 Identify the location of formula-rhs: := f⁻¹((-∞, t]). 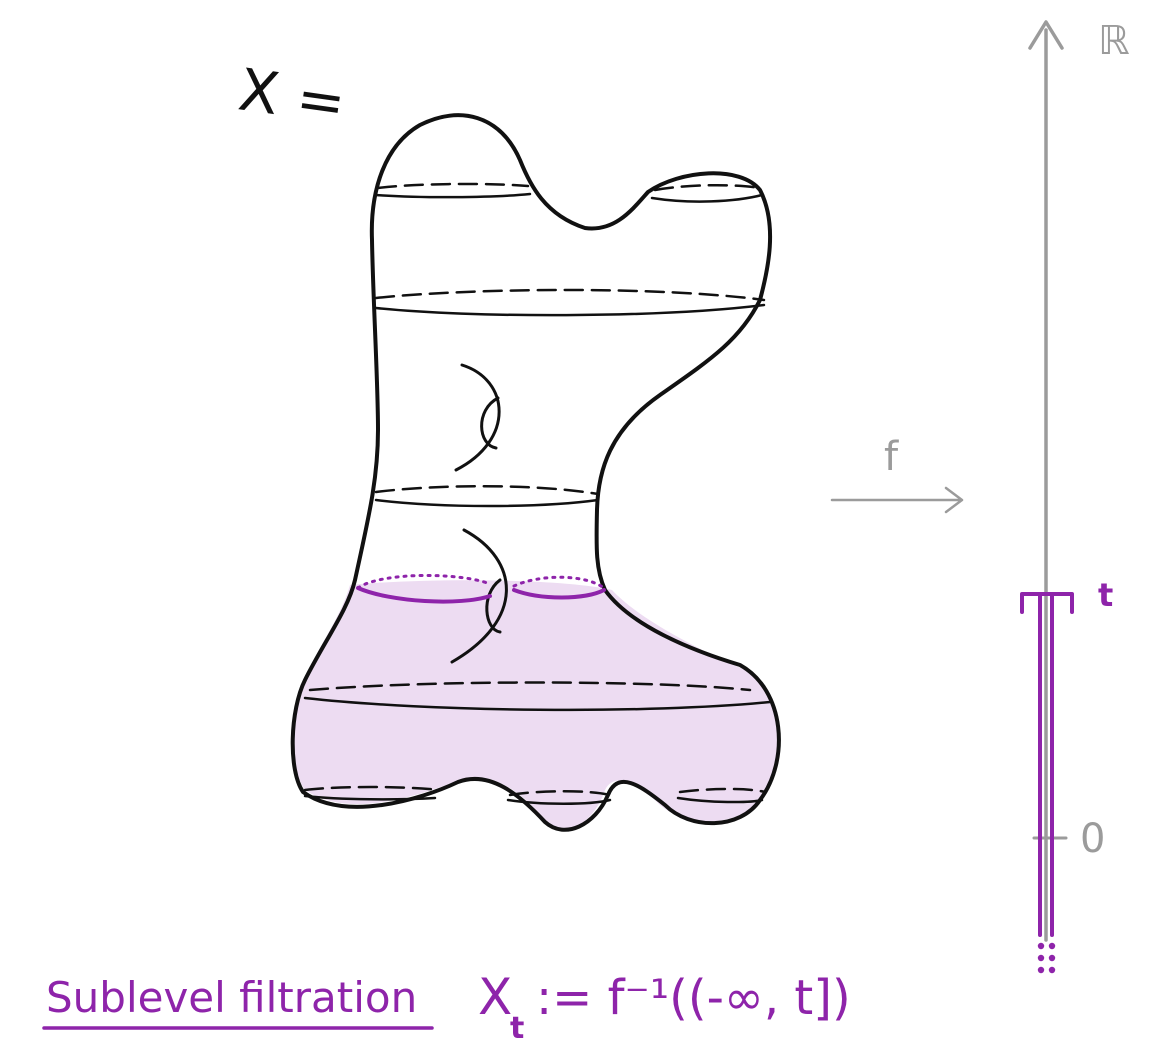
(693, 998).